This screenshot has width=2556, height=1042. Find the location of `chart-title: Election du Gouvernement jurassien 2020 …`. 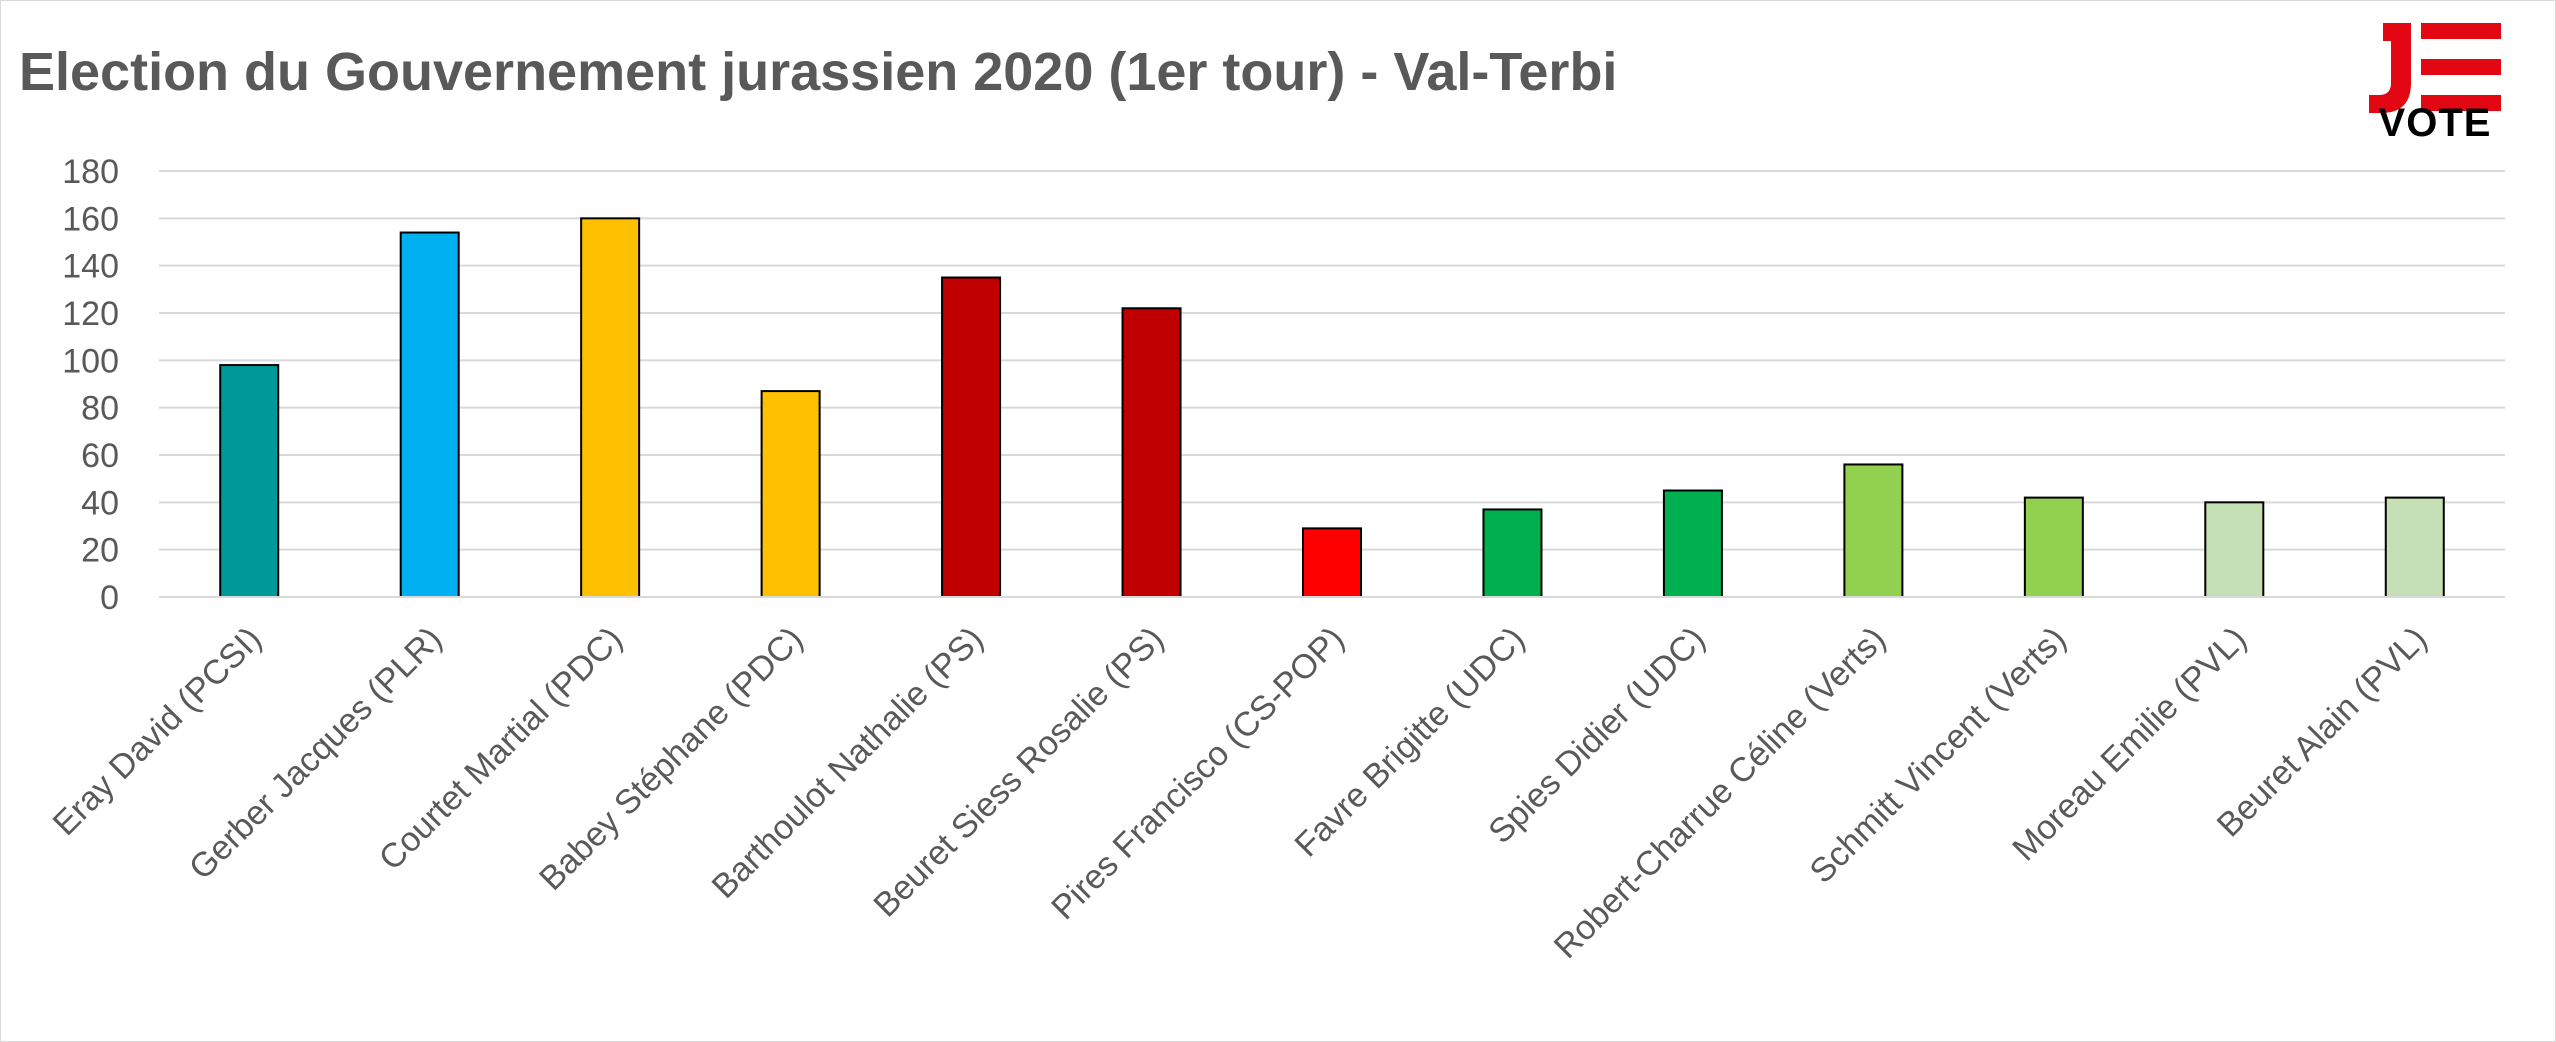

chart-title: Election du Gouvernement jurassien 2020 … is located at coordinates (818, 72).